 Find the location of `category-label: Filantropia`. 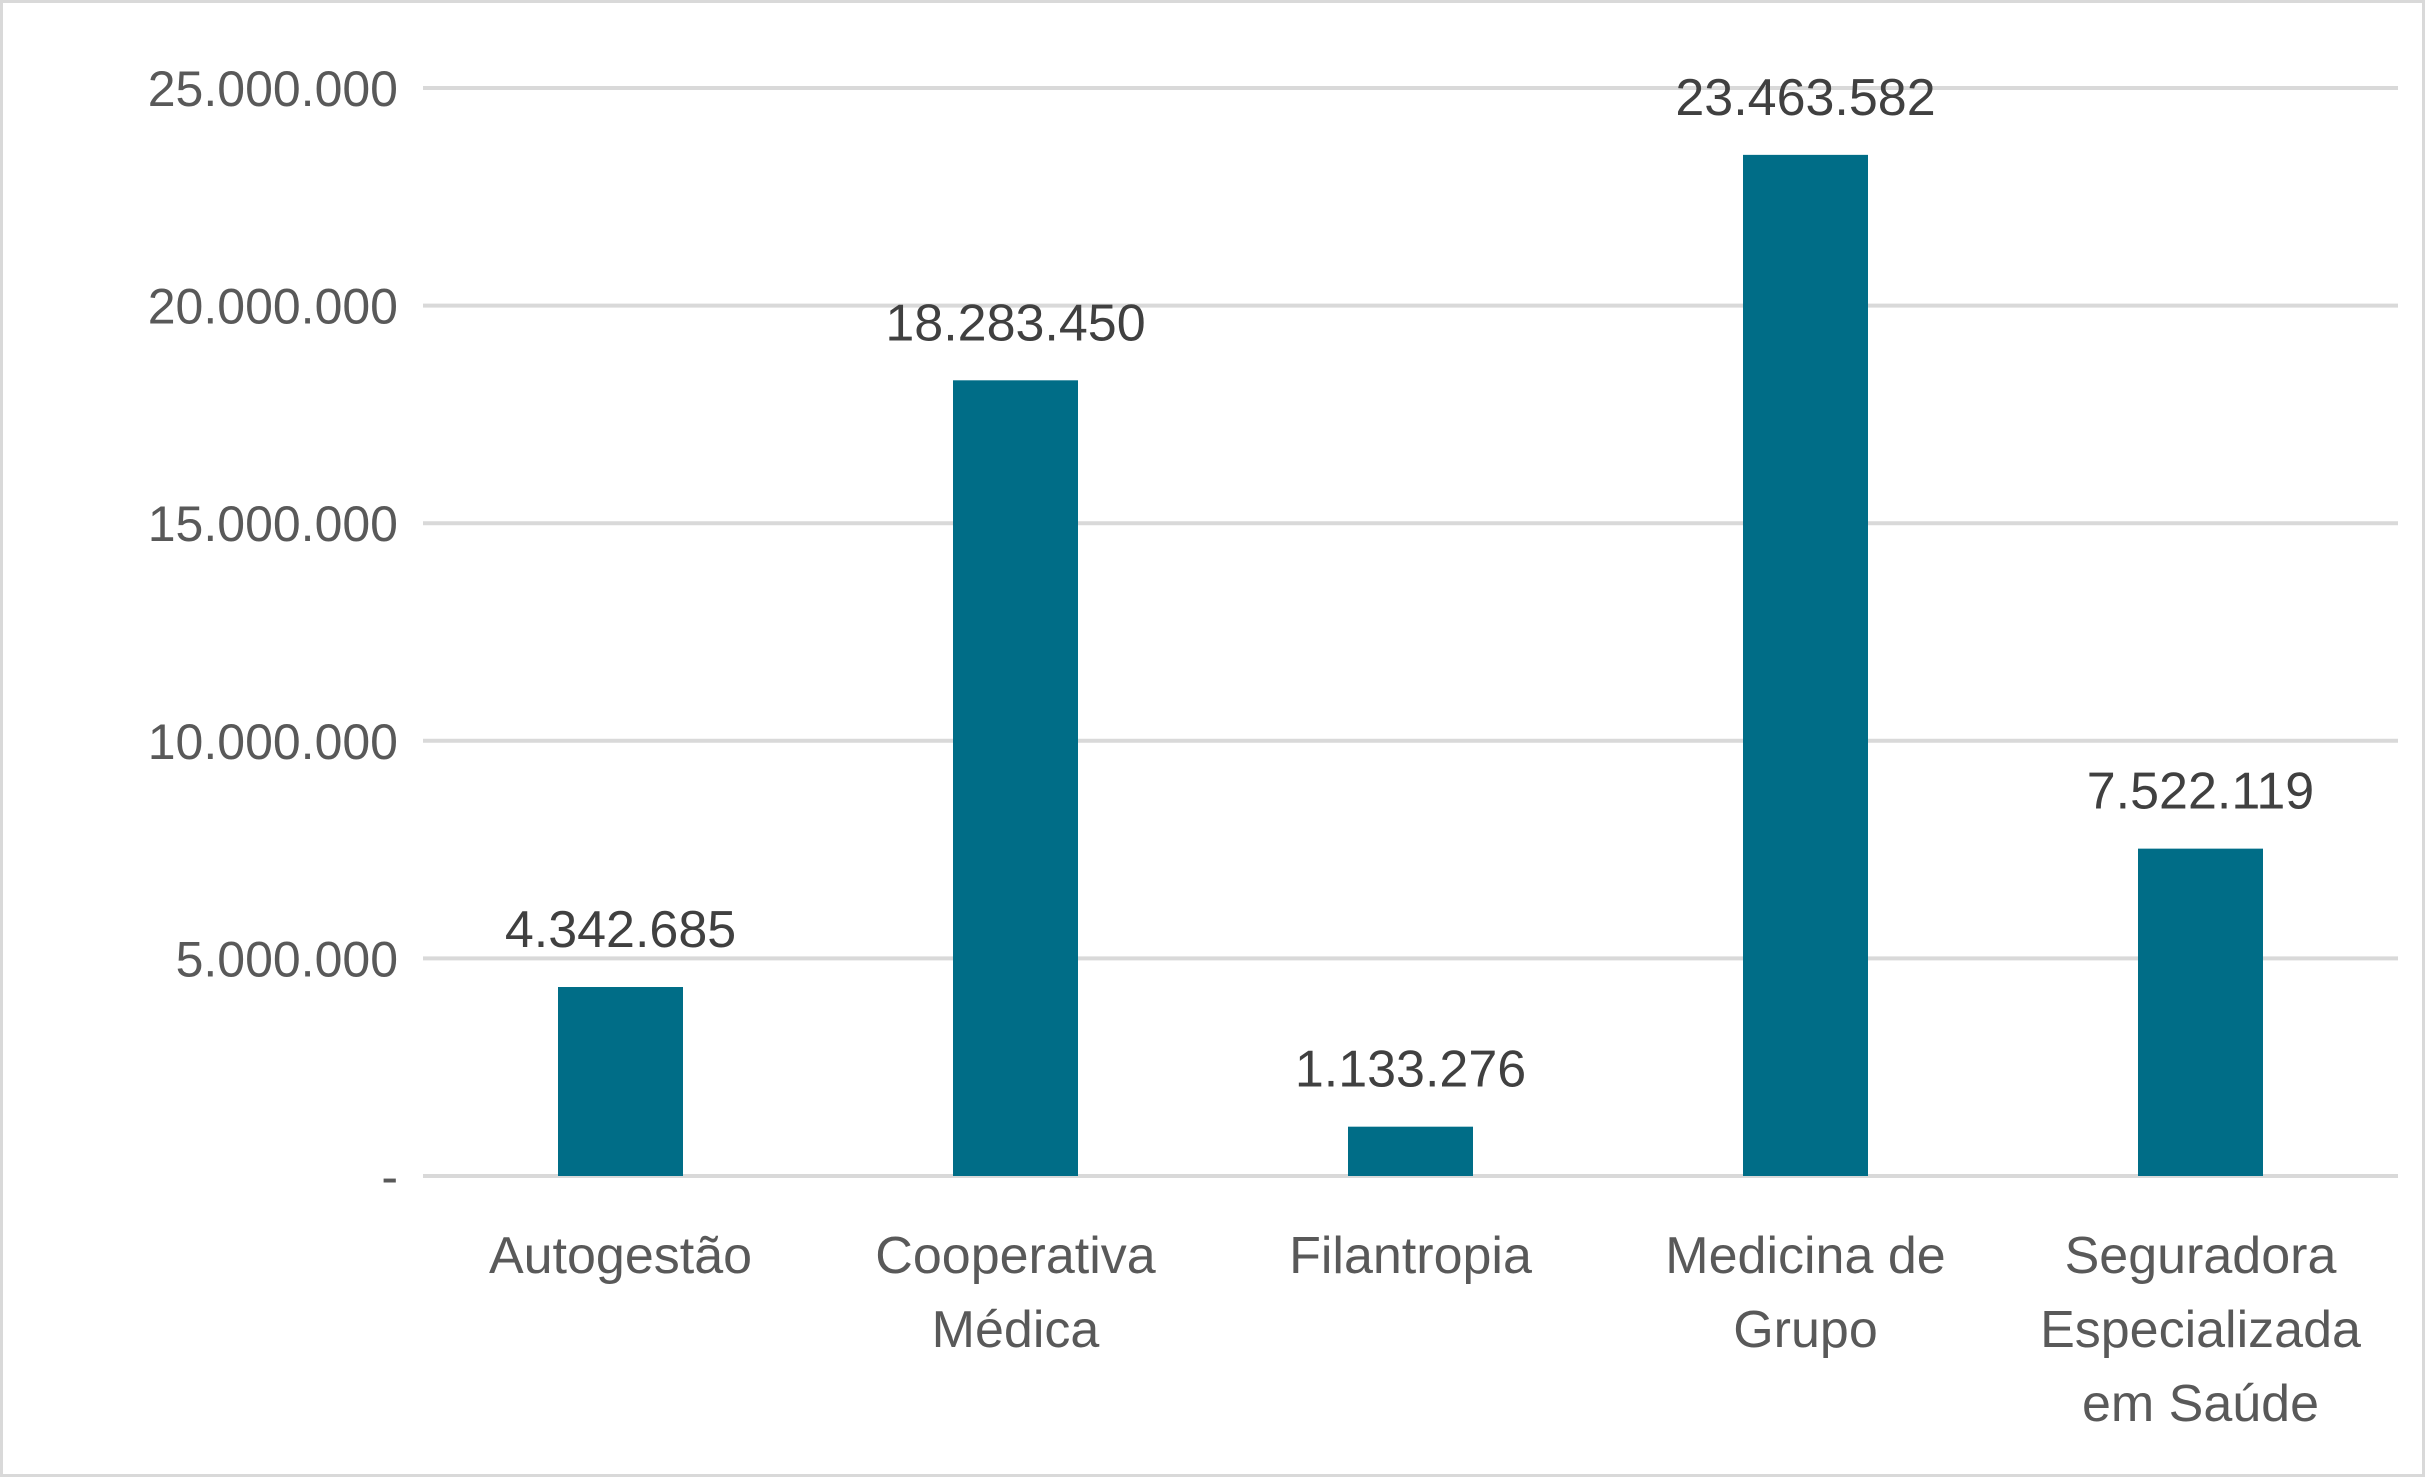

category-label: Filantropia is located at coordinates (1410, 1256).